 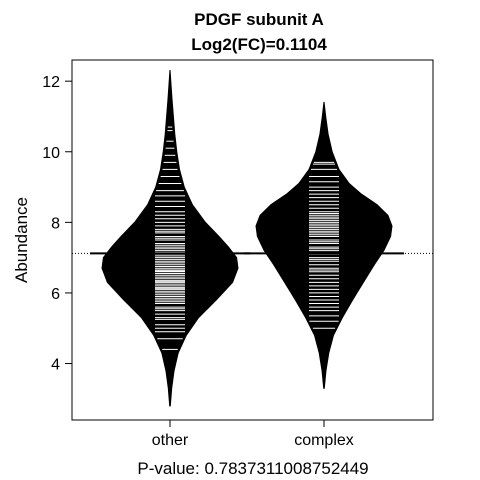 I want to click on x-axis: other complex, so click(x=253, y=434).